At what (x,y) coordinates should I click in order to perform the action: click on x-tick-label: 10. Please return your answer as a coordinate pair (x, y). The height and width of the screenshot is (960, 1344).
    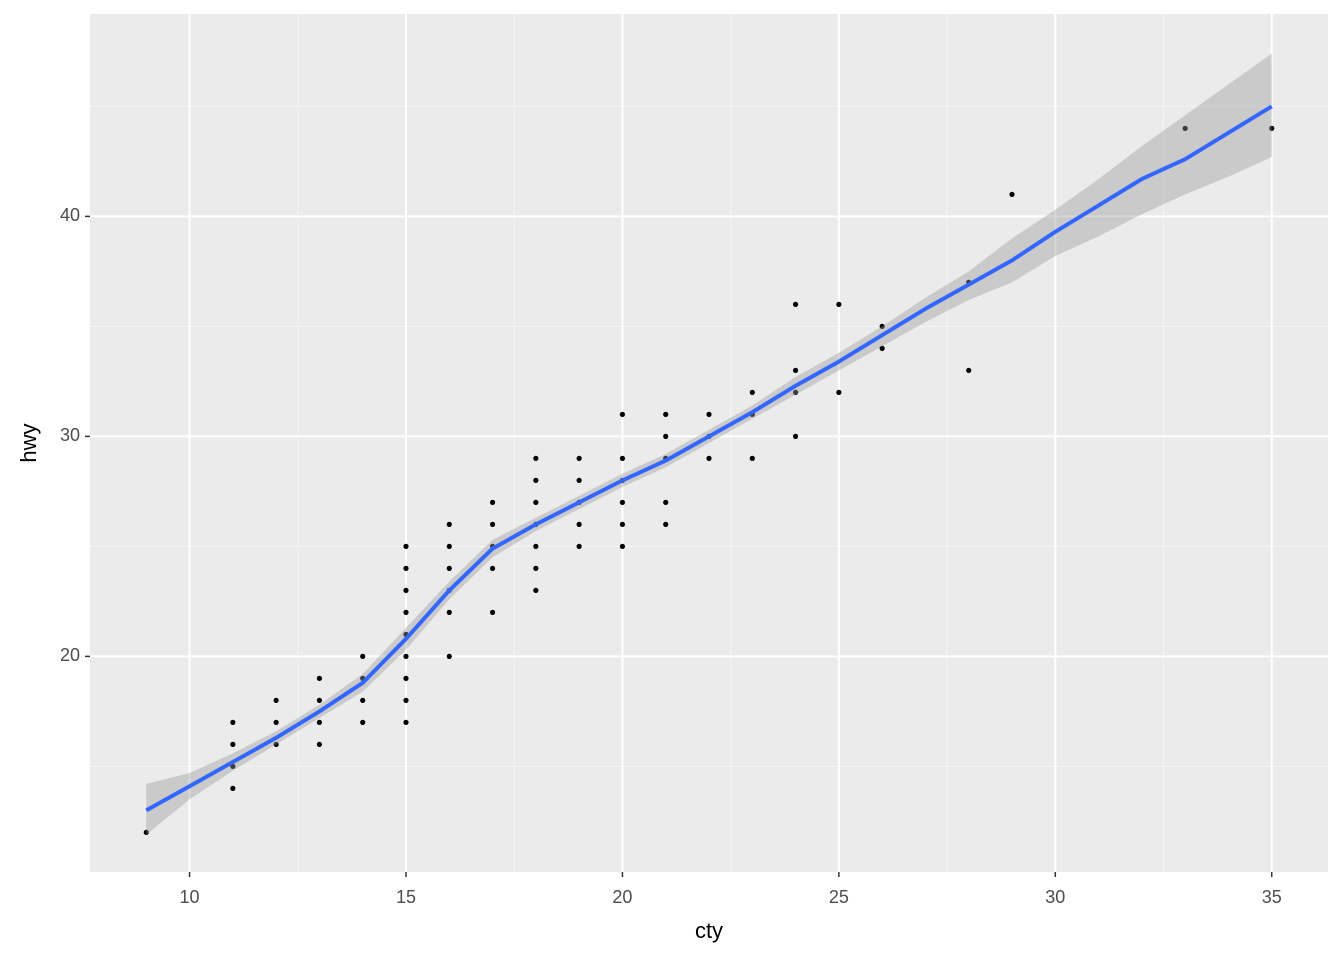
    Looking at the image, I should click on (190, 897).